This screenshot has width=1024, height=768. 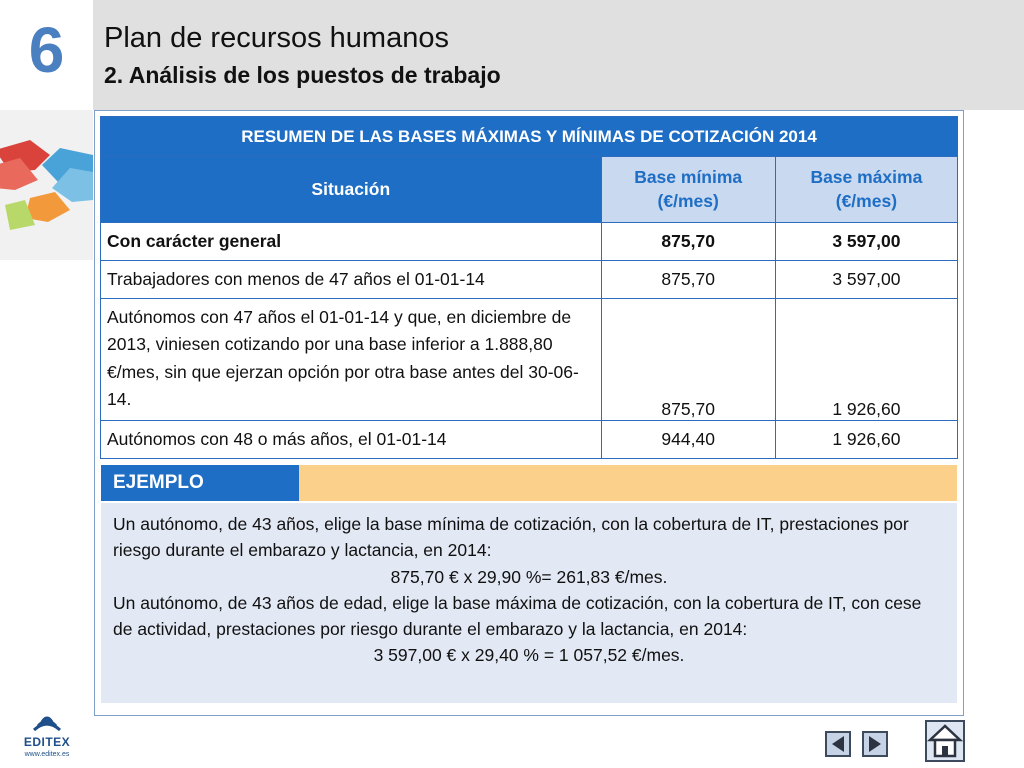 I want to click on col-header-base-minima: Base mínima (€/mes), so click(x=688, y=189).